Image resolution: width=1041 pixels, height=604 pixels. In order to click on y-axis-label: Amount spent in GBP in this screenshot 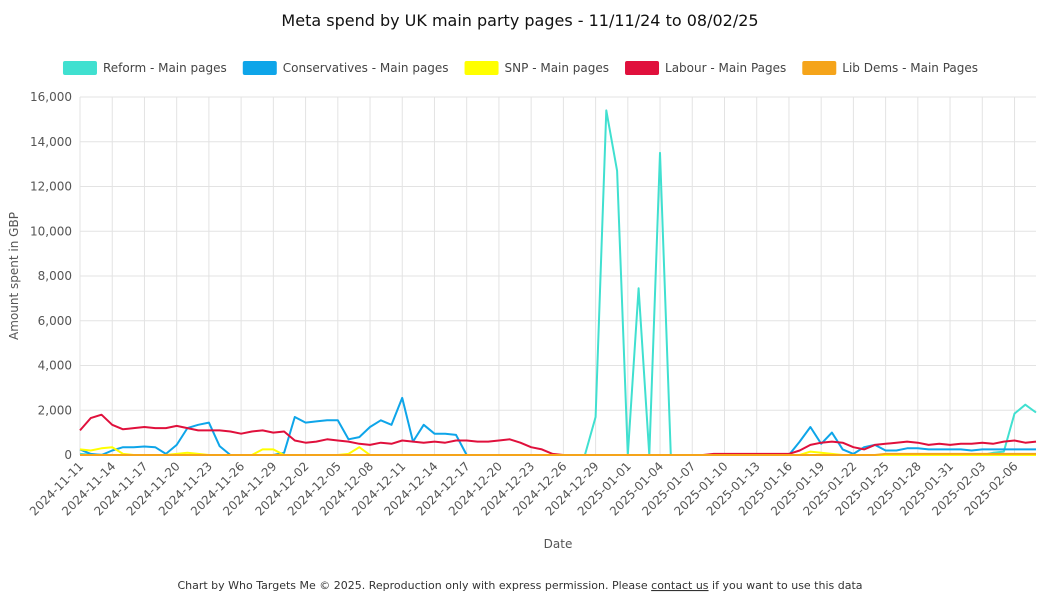, I will do `click(14, 276)`.